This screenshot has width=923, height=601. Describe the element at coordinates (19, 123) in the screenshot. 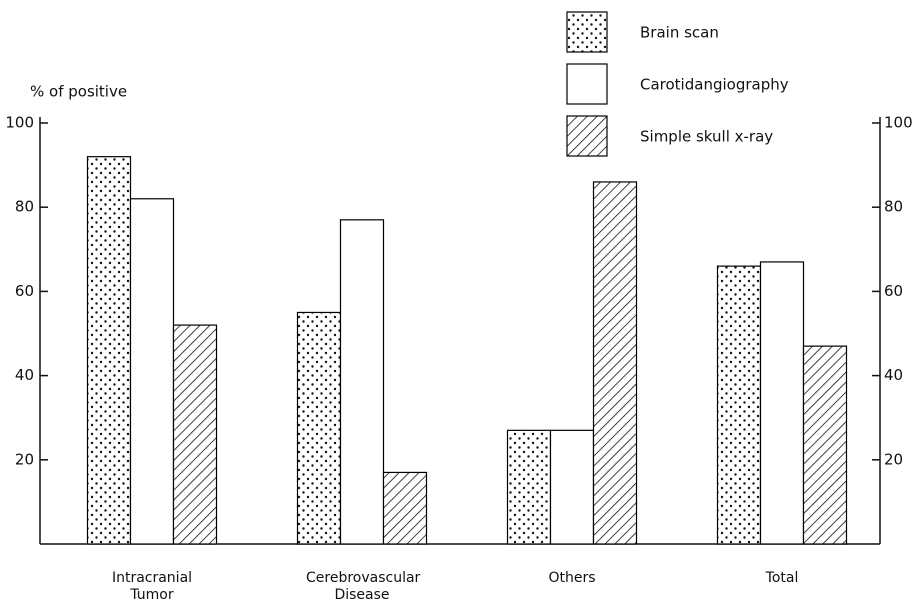

I see `y-tick-label: 100` at that location.